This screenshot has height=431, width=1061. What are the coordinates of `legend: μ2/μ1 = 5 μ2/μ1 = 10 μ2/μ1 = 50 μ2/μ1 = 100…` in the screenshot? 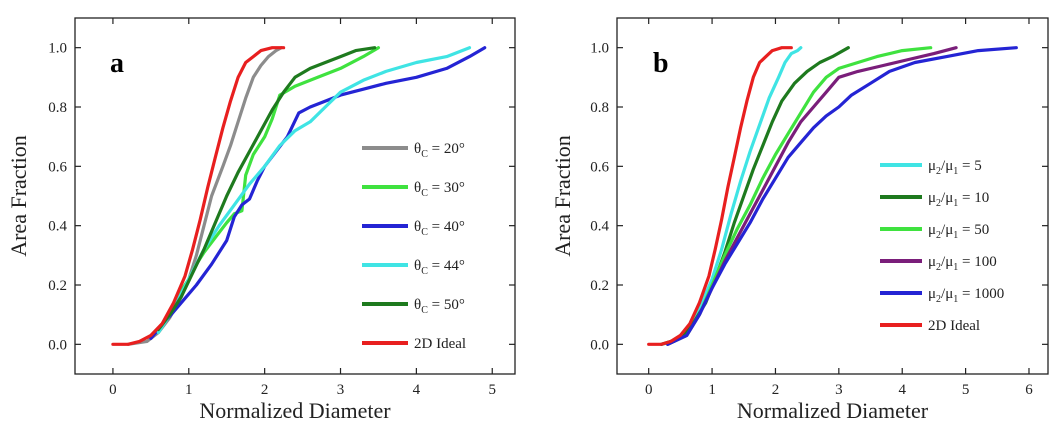 It's located at (942, 246).